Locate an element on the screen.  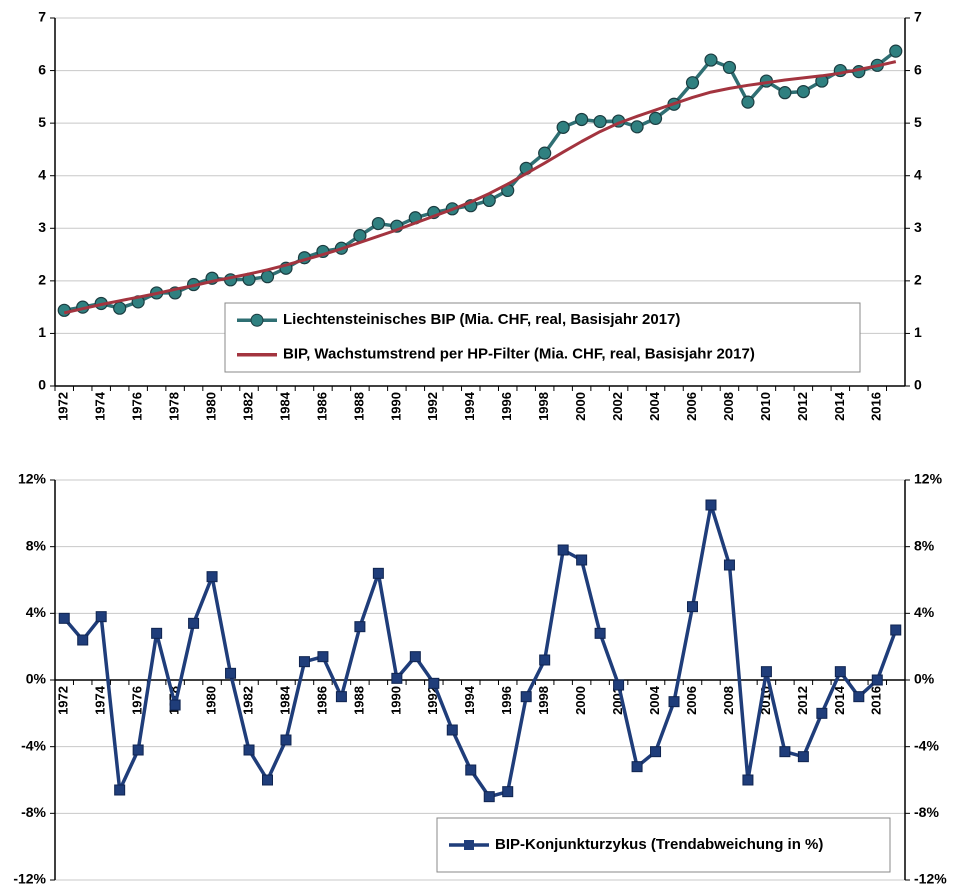
x-tick-label: 2006 is located at coordinates (691, 406).